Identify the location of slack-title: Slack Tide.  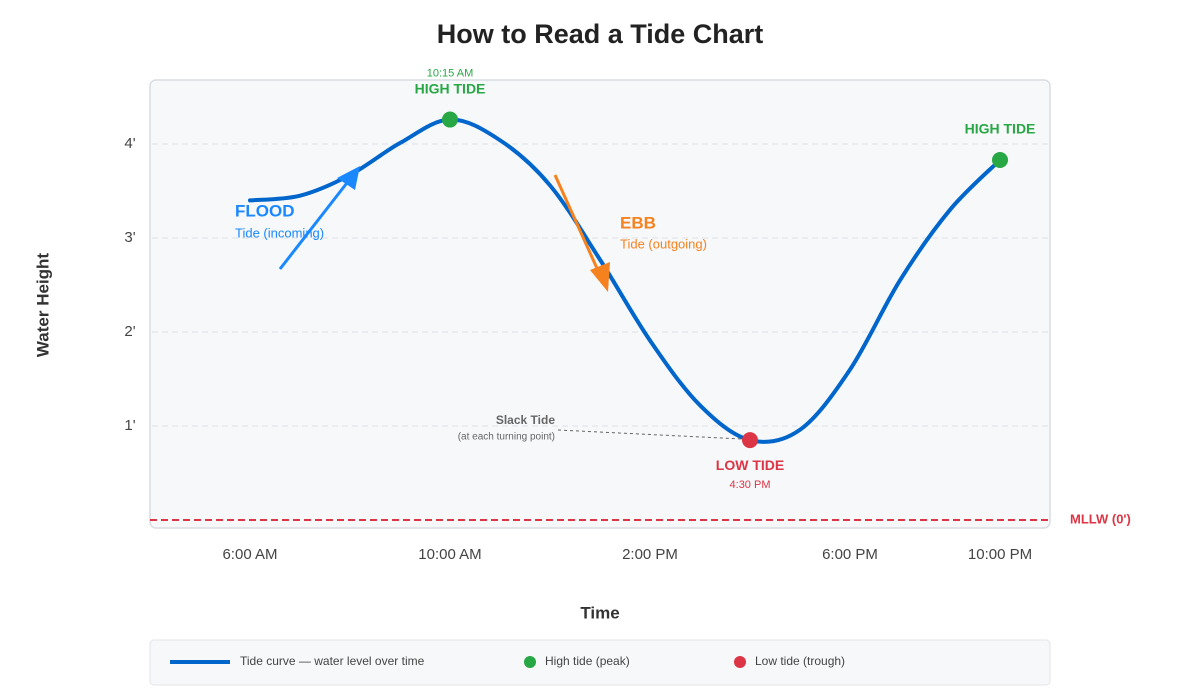
(525, 420).